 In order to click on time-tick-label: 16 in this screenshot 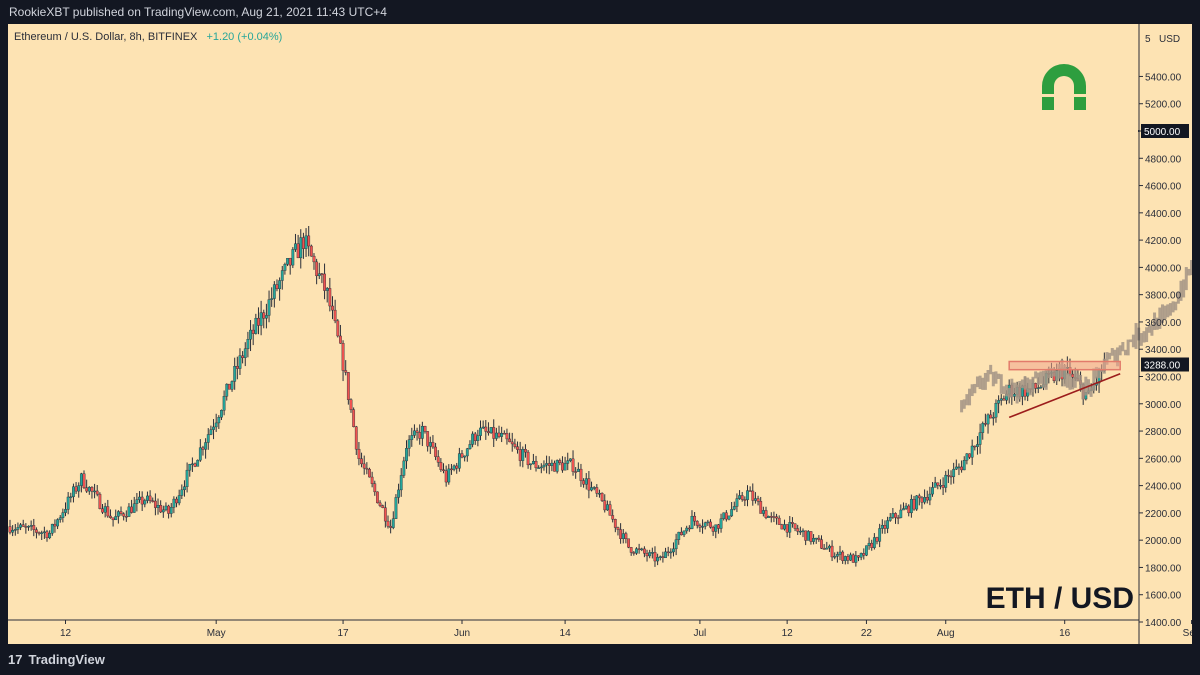, I will do `click(1065, 633)`.